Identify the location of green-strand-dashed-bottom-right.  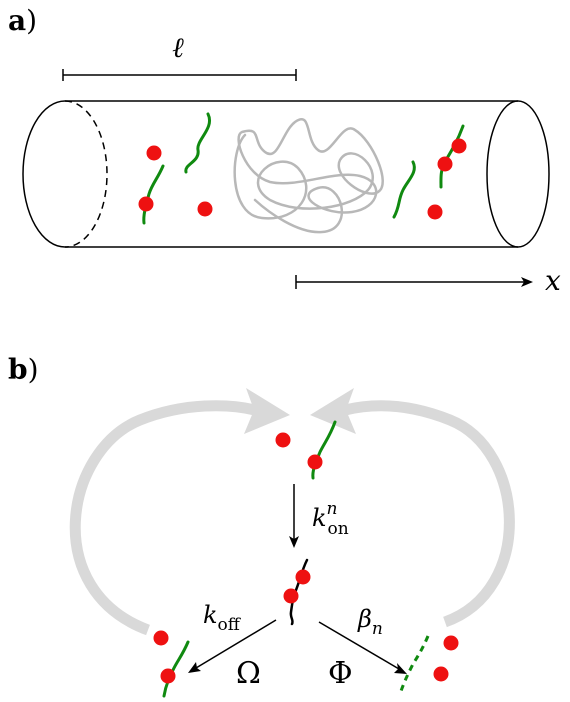
(414, 665).